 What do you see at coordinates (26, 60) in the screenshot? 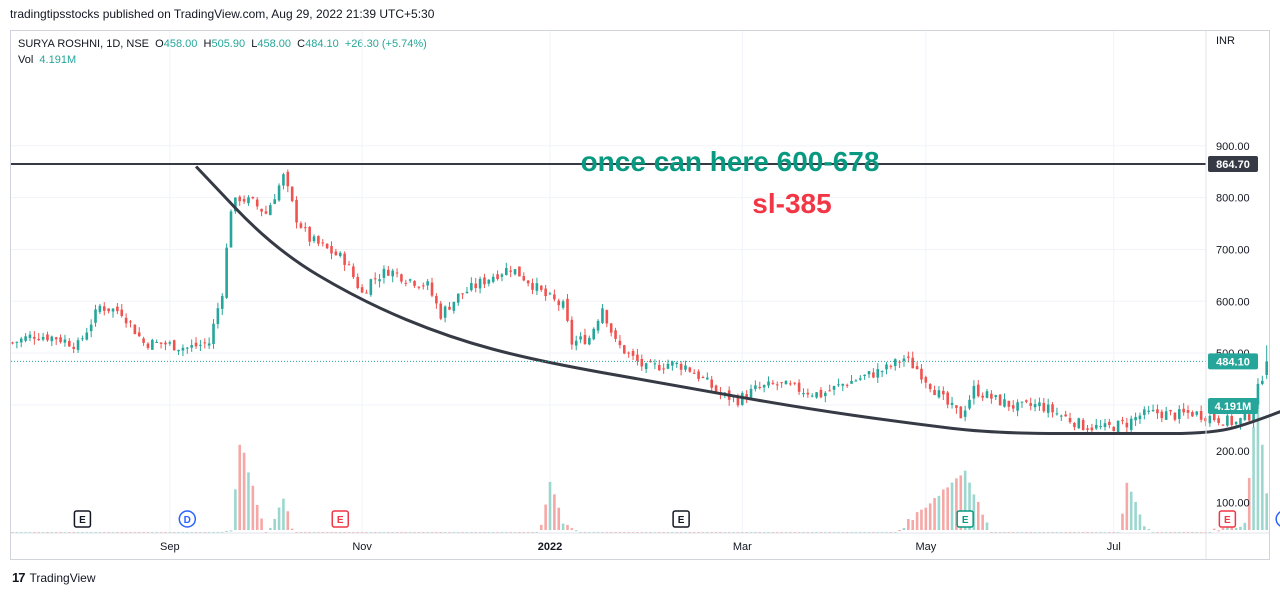
I see `vol-label: Vol` at bounding box center [26, 60].